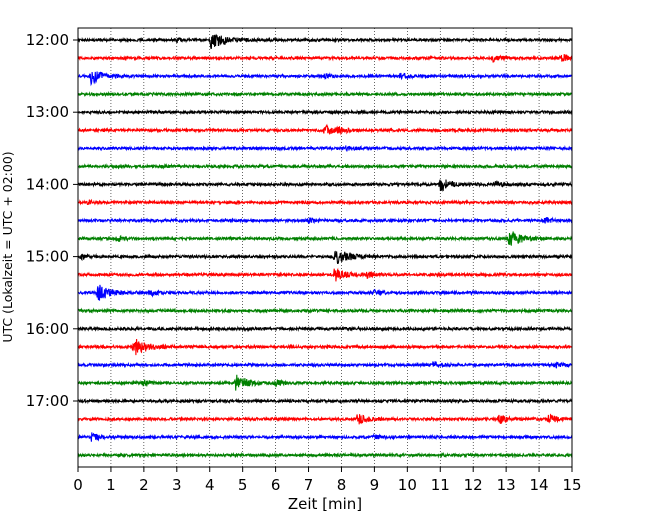  I want to click on trace-15:30, so click(325, 292).